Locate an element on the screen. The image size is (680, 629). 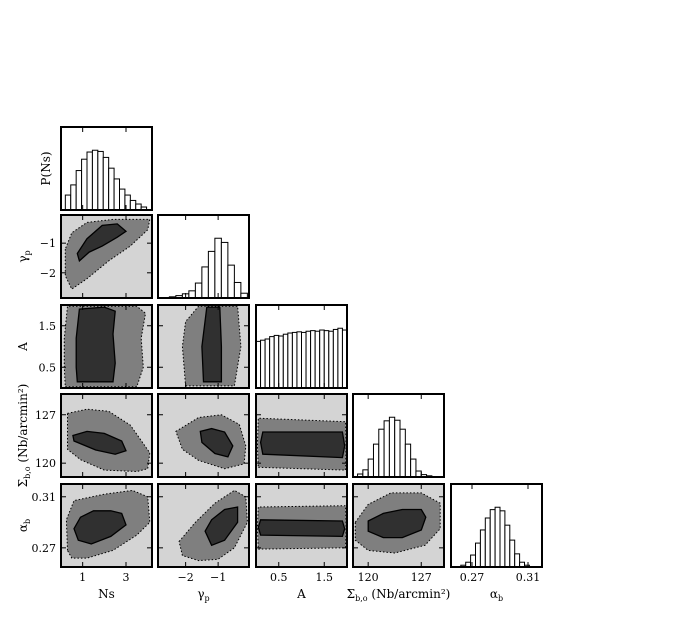
y-tick-label-Sigma_bo: 120 is located at coordinates (45, 463).